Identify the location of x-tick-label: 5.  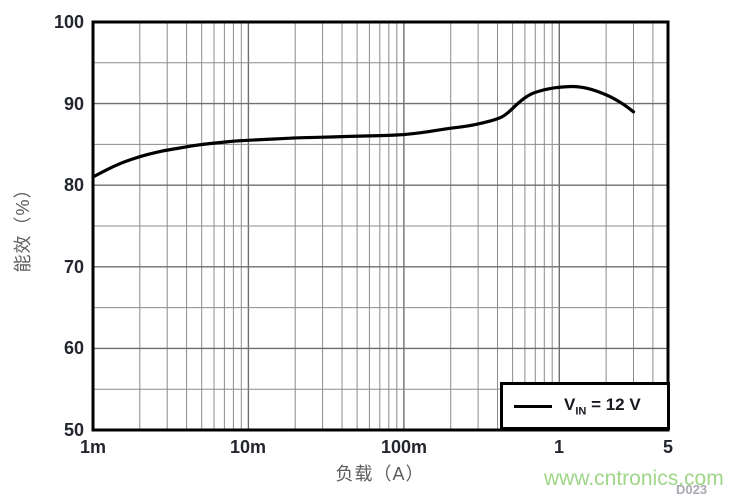
(667, 447).